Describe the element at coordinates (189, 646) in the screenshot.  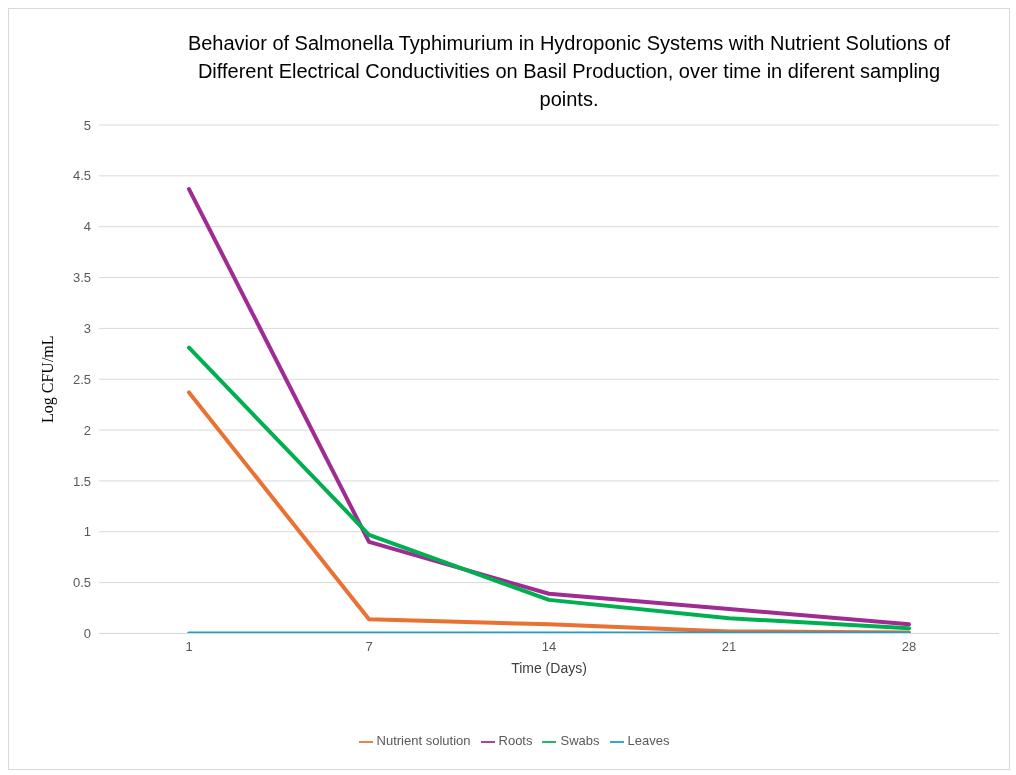
I see `x-tick-label: 1` at that location.